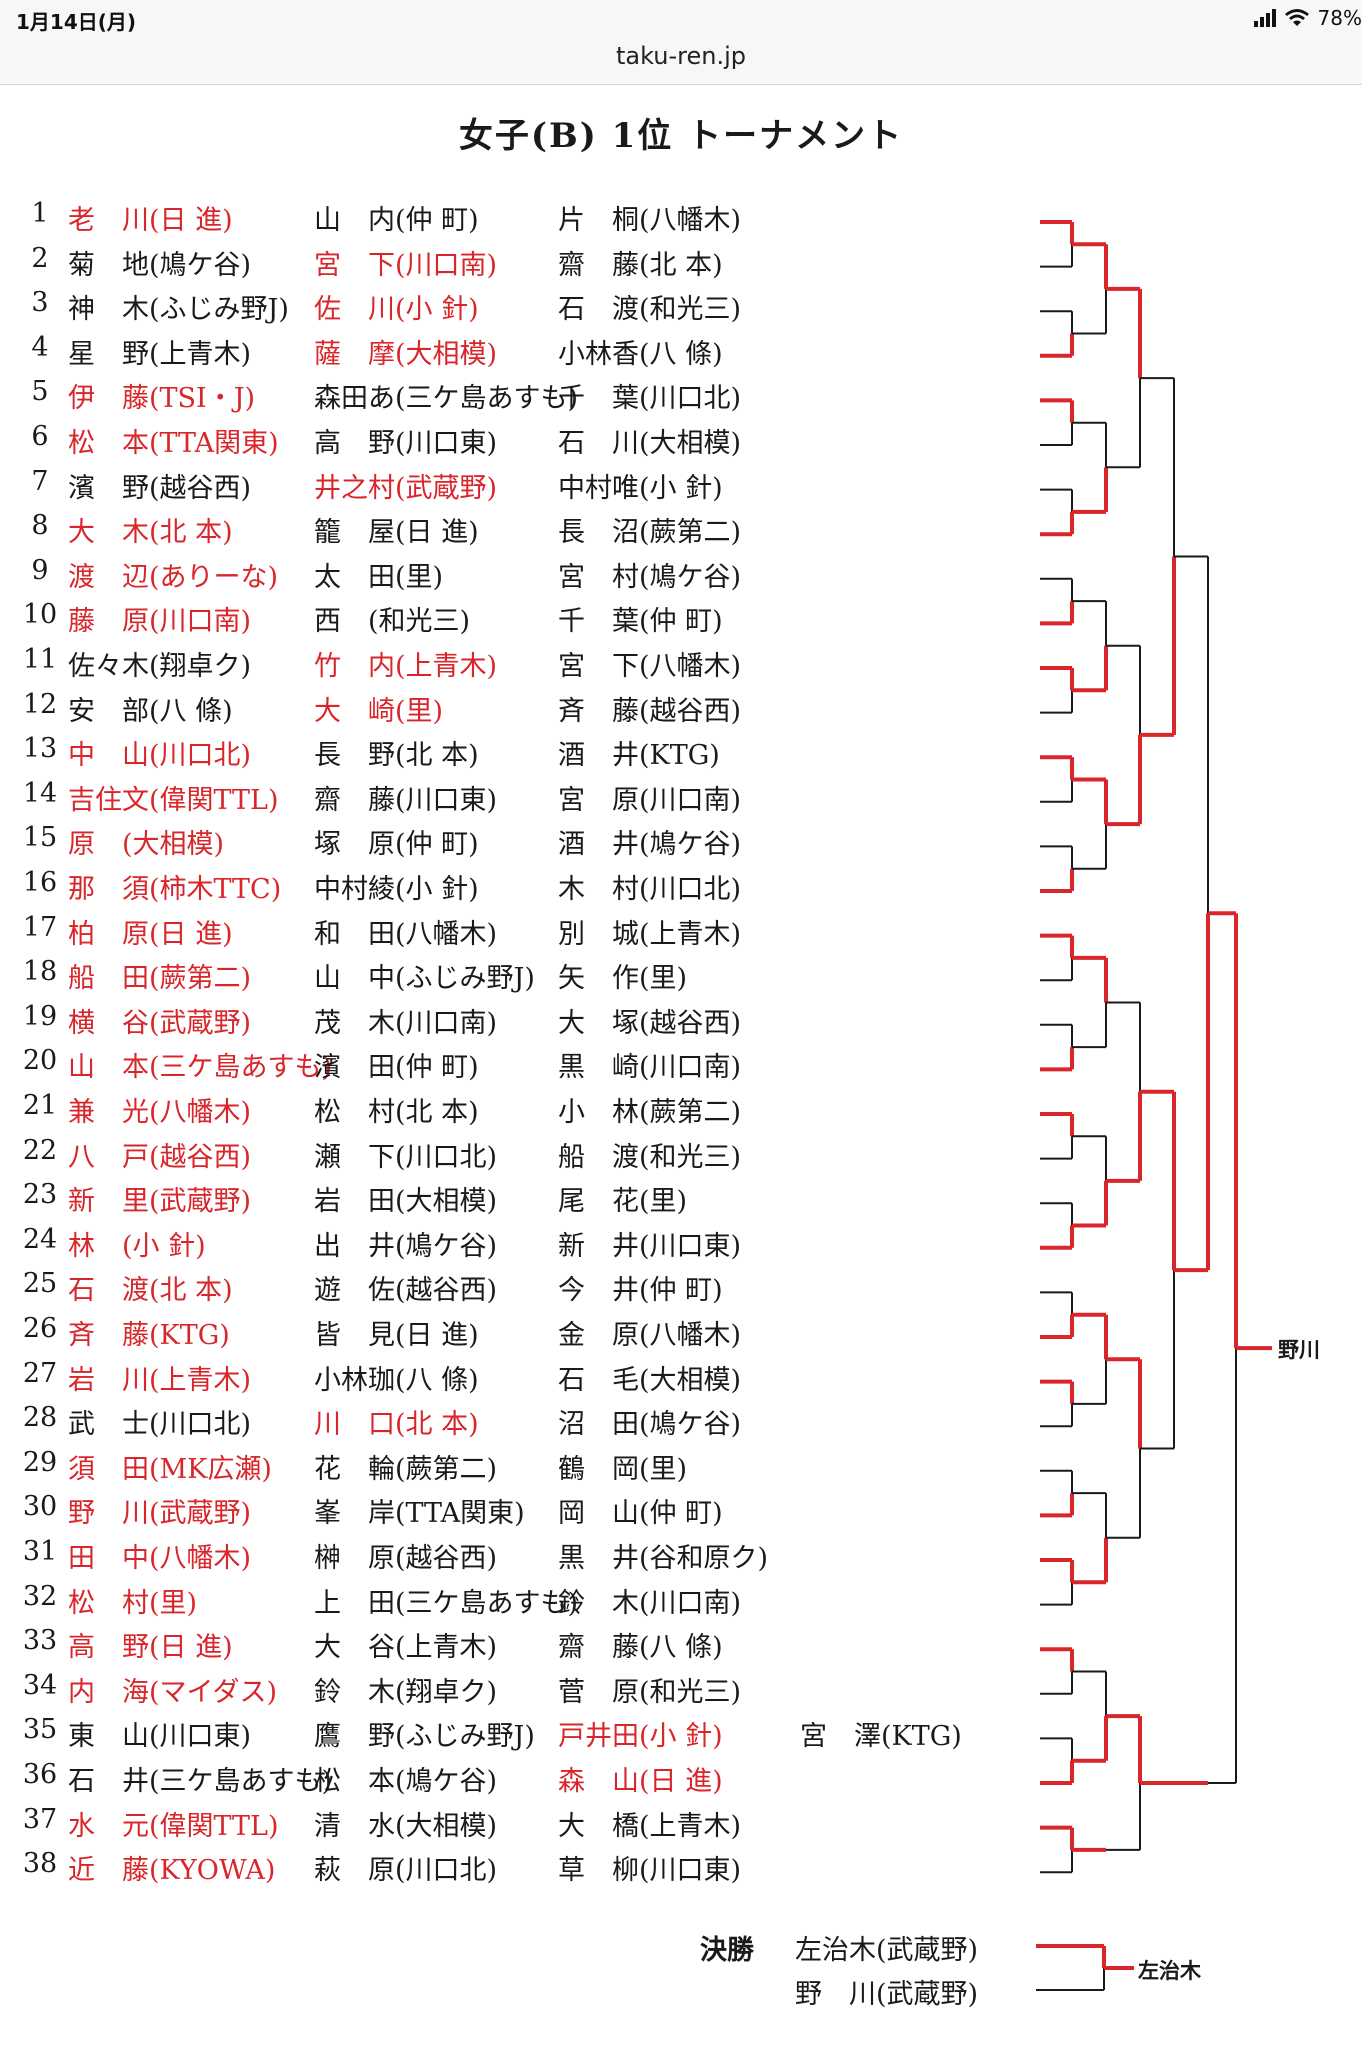 The height and width of the screenshot is (2046, 1362). Describe the element at coordinates (396, 1112) in the screenshot. I see `player-b: 松 村(北 本)` at that location.